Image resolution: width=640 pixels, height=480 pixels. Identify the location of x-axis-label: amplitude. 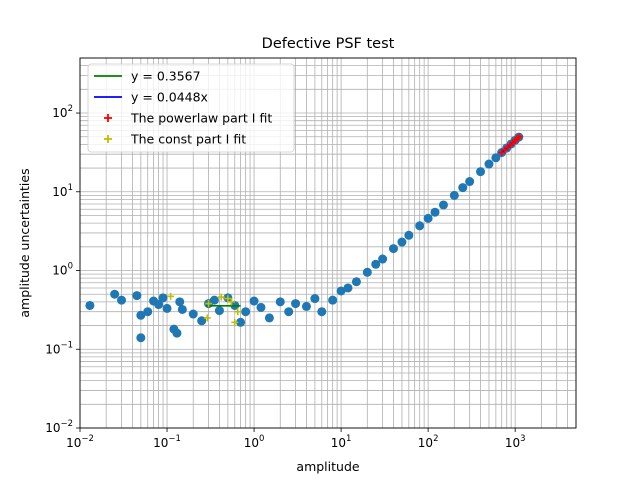
(327, 466).